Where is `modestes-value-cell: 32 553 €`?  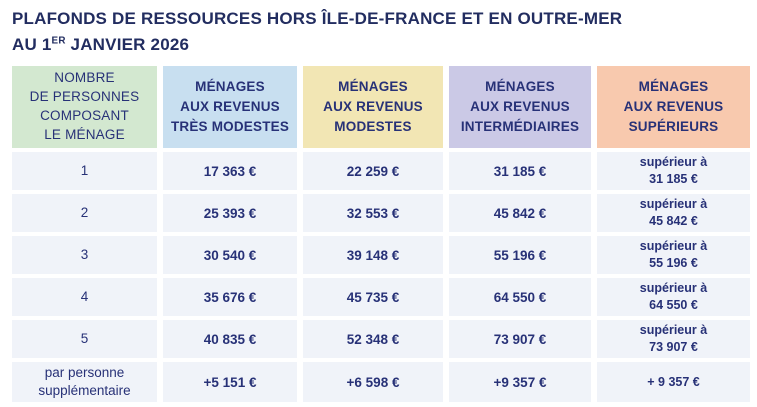
modestes-value-cell: 32 553 € is located at coordinates (373, 213).